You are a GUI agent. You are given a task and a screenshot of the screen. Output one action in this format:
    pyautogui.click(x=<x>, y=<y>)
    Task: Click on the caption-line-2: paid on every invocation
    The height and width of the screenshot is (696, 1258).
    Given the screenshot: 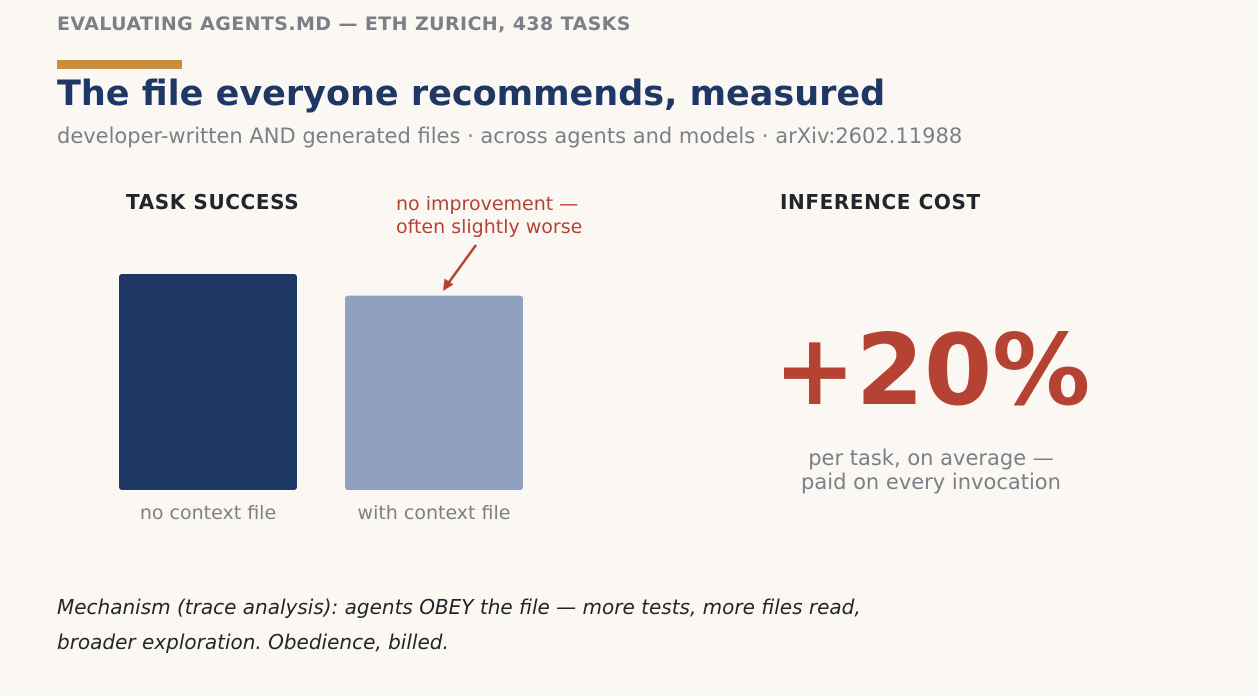 What is the action you would take?
    pyautogui.click(x=931, y=482)
    